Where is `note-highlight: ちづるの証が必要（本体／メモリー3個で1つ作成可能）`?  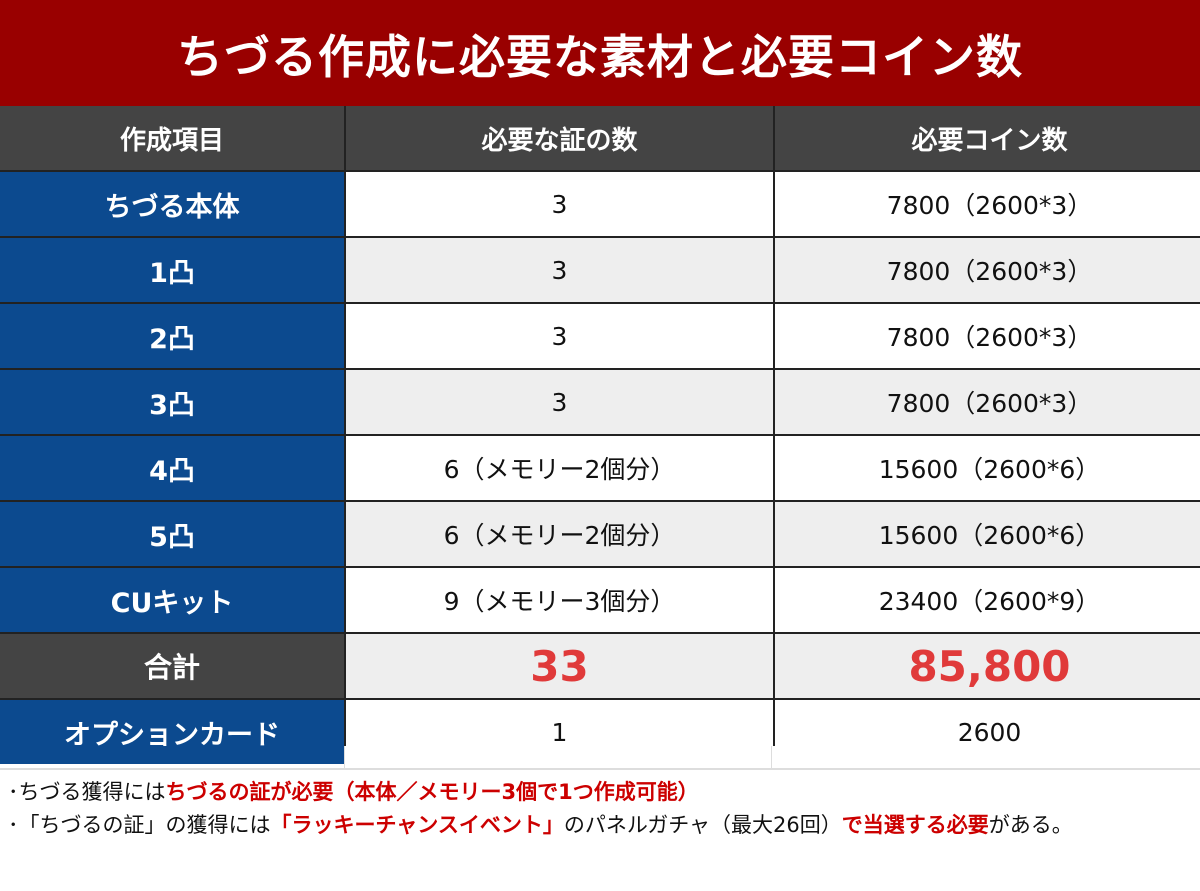 note-highlight: ちづるの証が必要（本体／メモリー3個で1つ作成可能） is located at coordinates (432, 792).